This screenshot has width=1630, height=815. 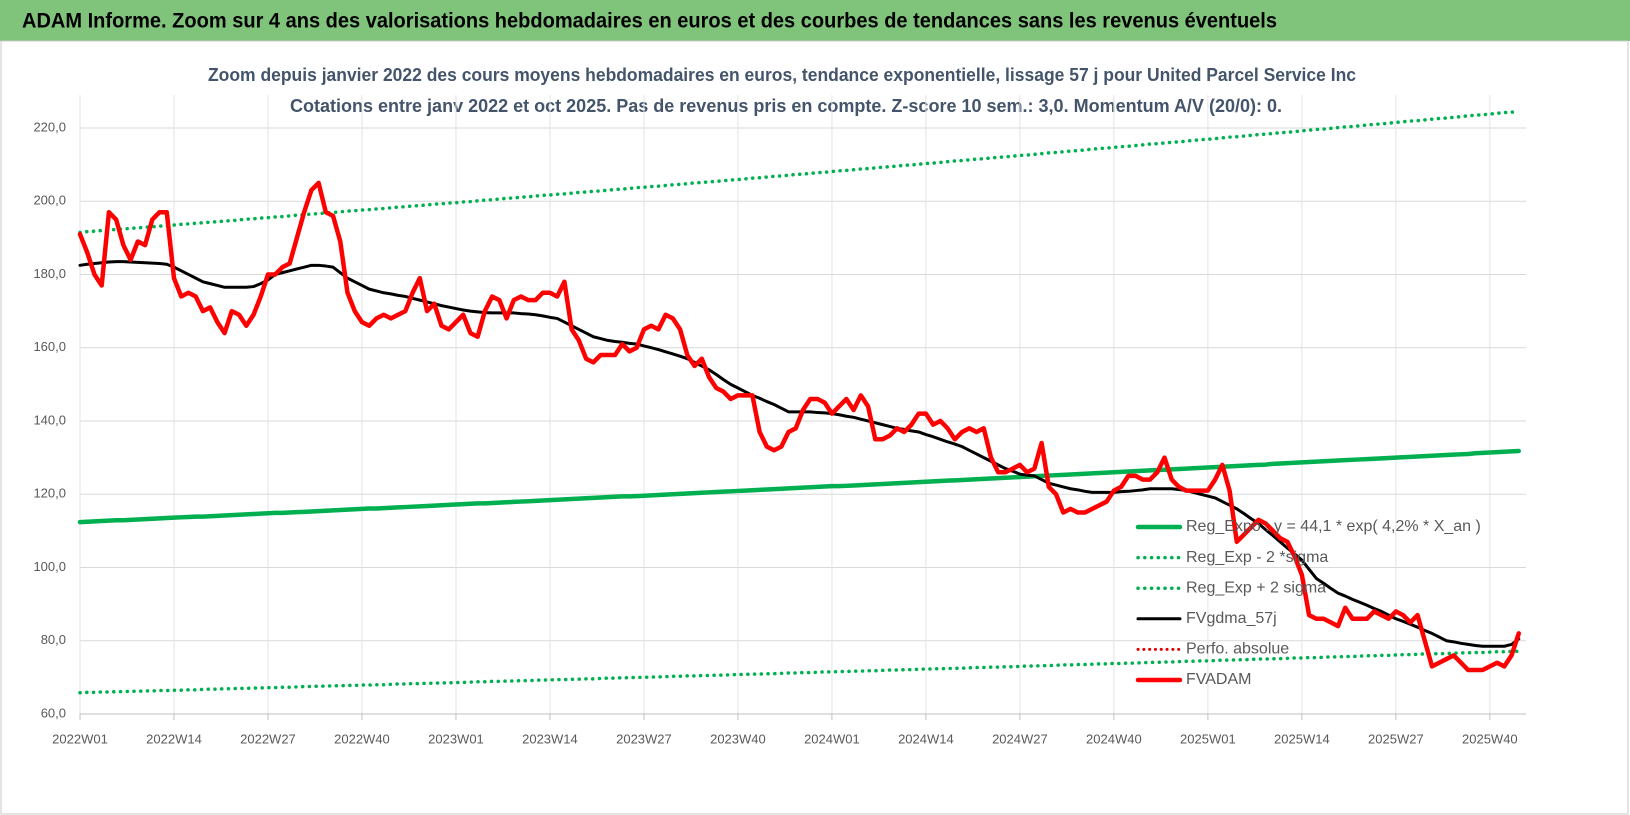 What do you see at coordinates (53, 639) in the screenshot?
I see `y-tick-label: 80,0` at bounding box center [53, 639].